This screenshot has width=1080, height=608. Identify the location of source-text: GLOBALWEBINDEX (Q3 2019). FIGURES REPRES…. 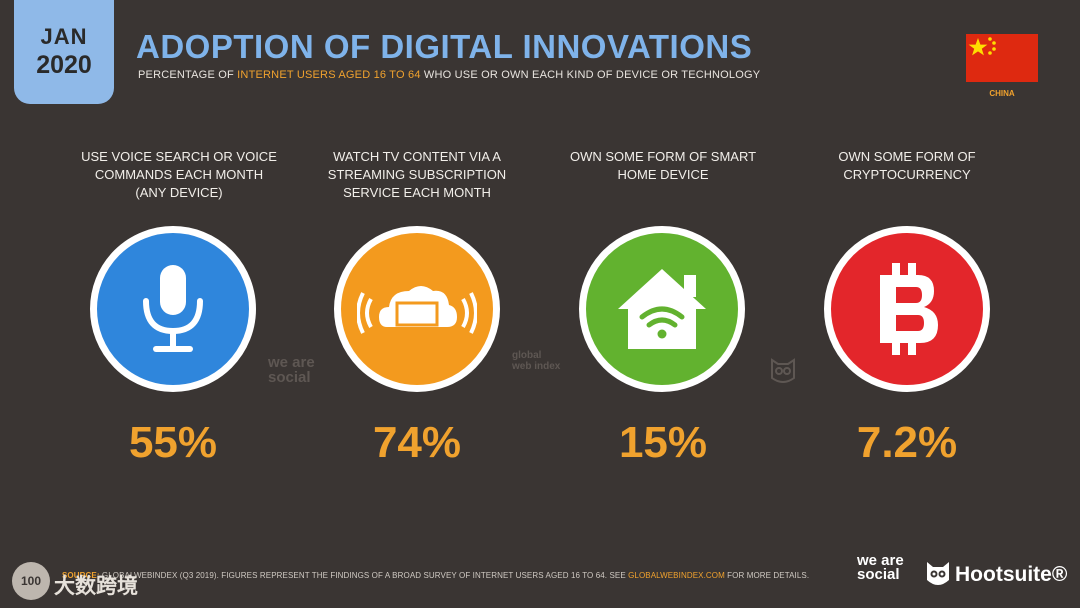
(364, 575).